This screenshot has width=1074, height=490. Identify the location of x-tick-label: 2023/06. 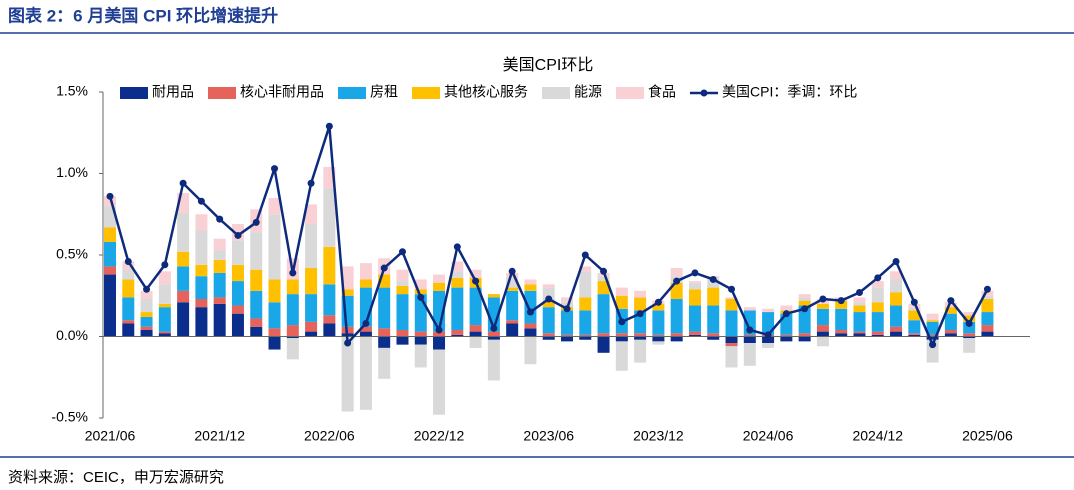
(548, 436).